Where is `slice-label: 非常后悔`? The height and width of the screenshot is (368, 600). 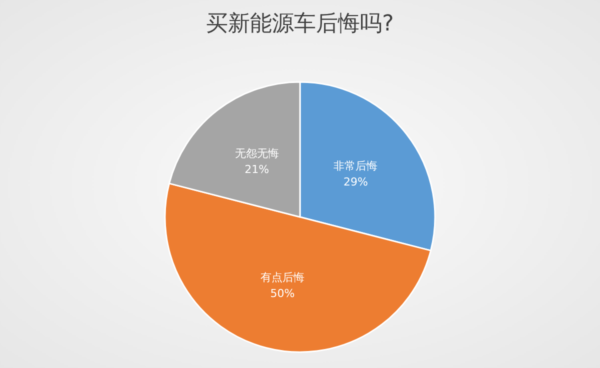 slice-label: 非常后悔 is located at coordinates (356, 165).